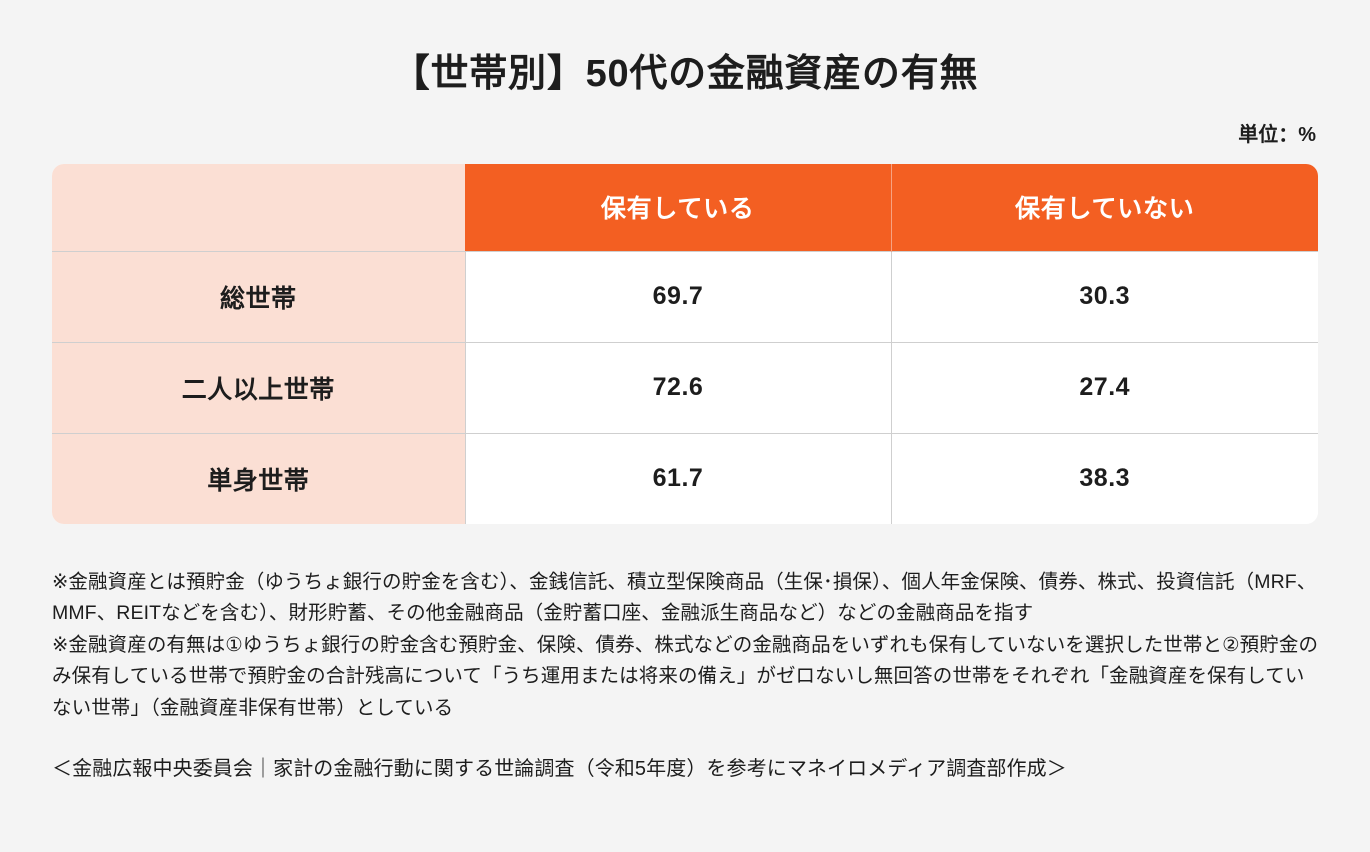 This screenshot has height=852, width=1370. What do you see at coordinates (1104, 296) in the screenshot?
I see `cell-total-not-held: 30.3` at bounding box center [1104, 296].